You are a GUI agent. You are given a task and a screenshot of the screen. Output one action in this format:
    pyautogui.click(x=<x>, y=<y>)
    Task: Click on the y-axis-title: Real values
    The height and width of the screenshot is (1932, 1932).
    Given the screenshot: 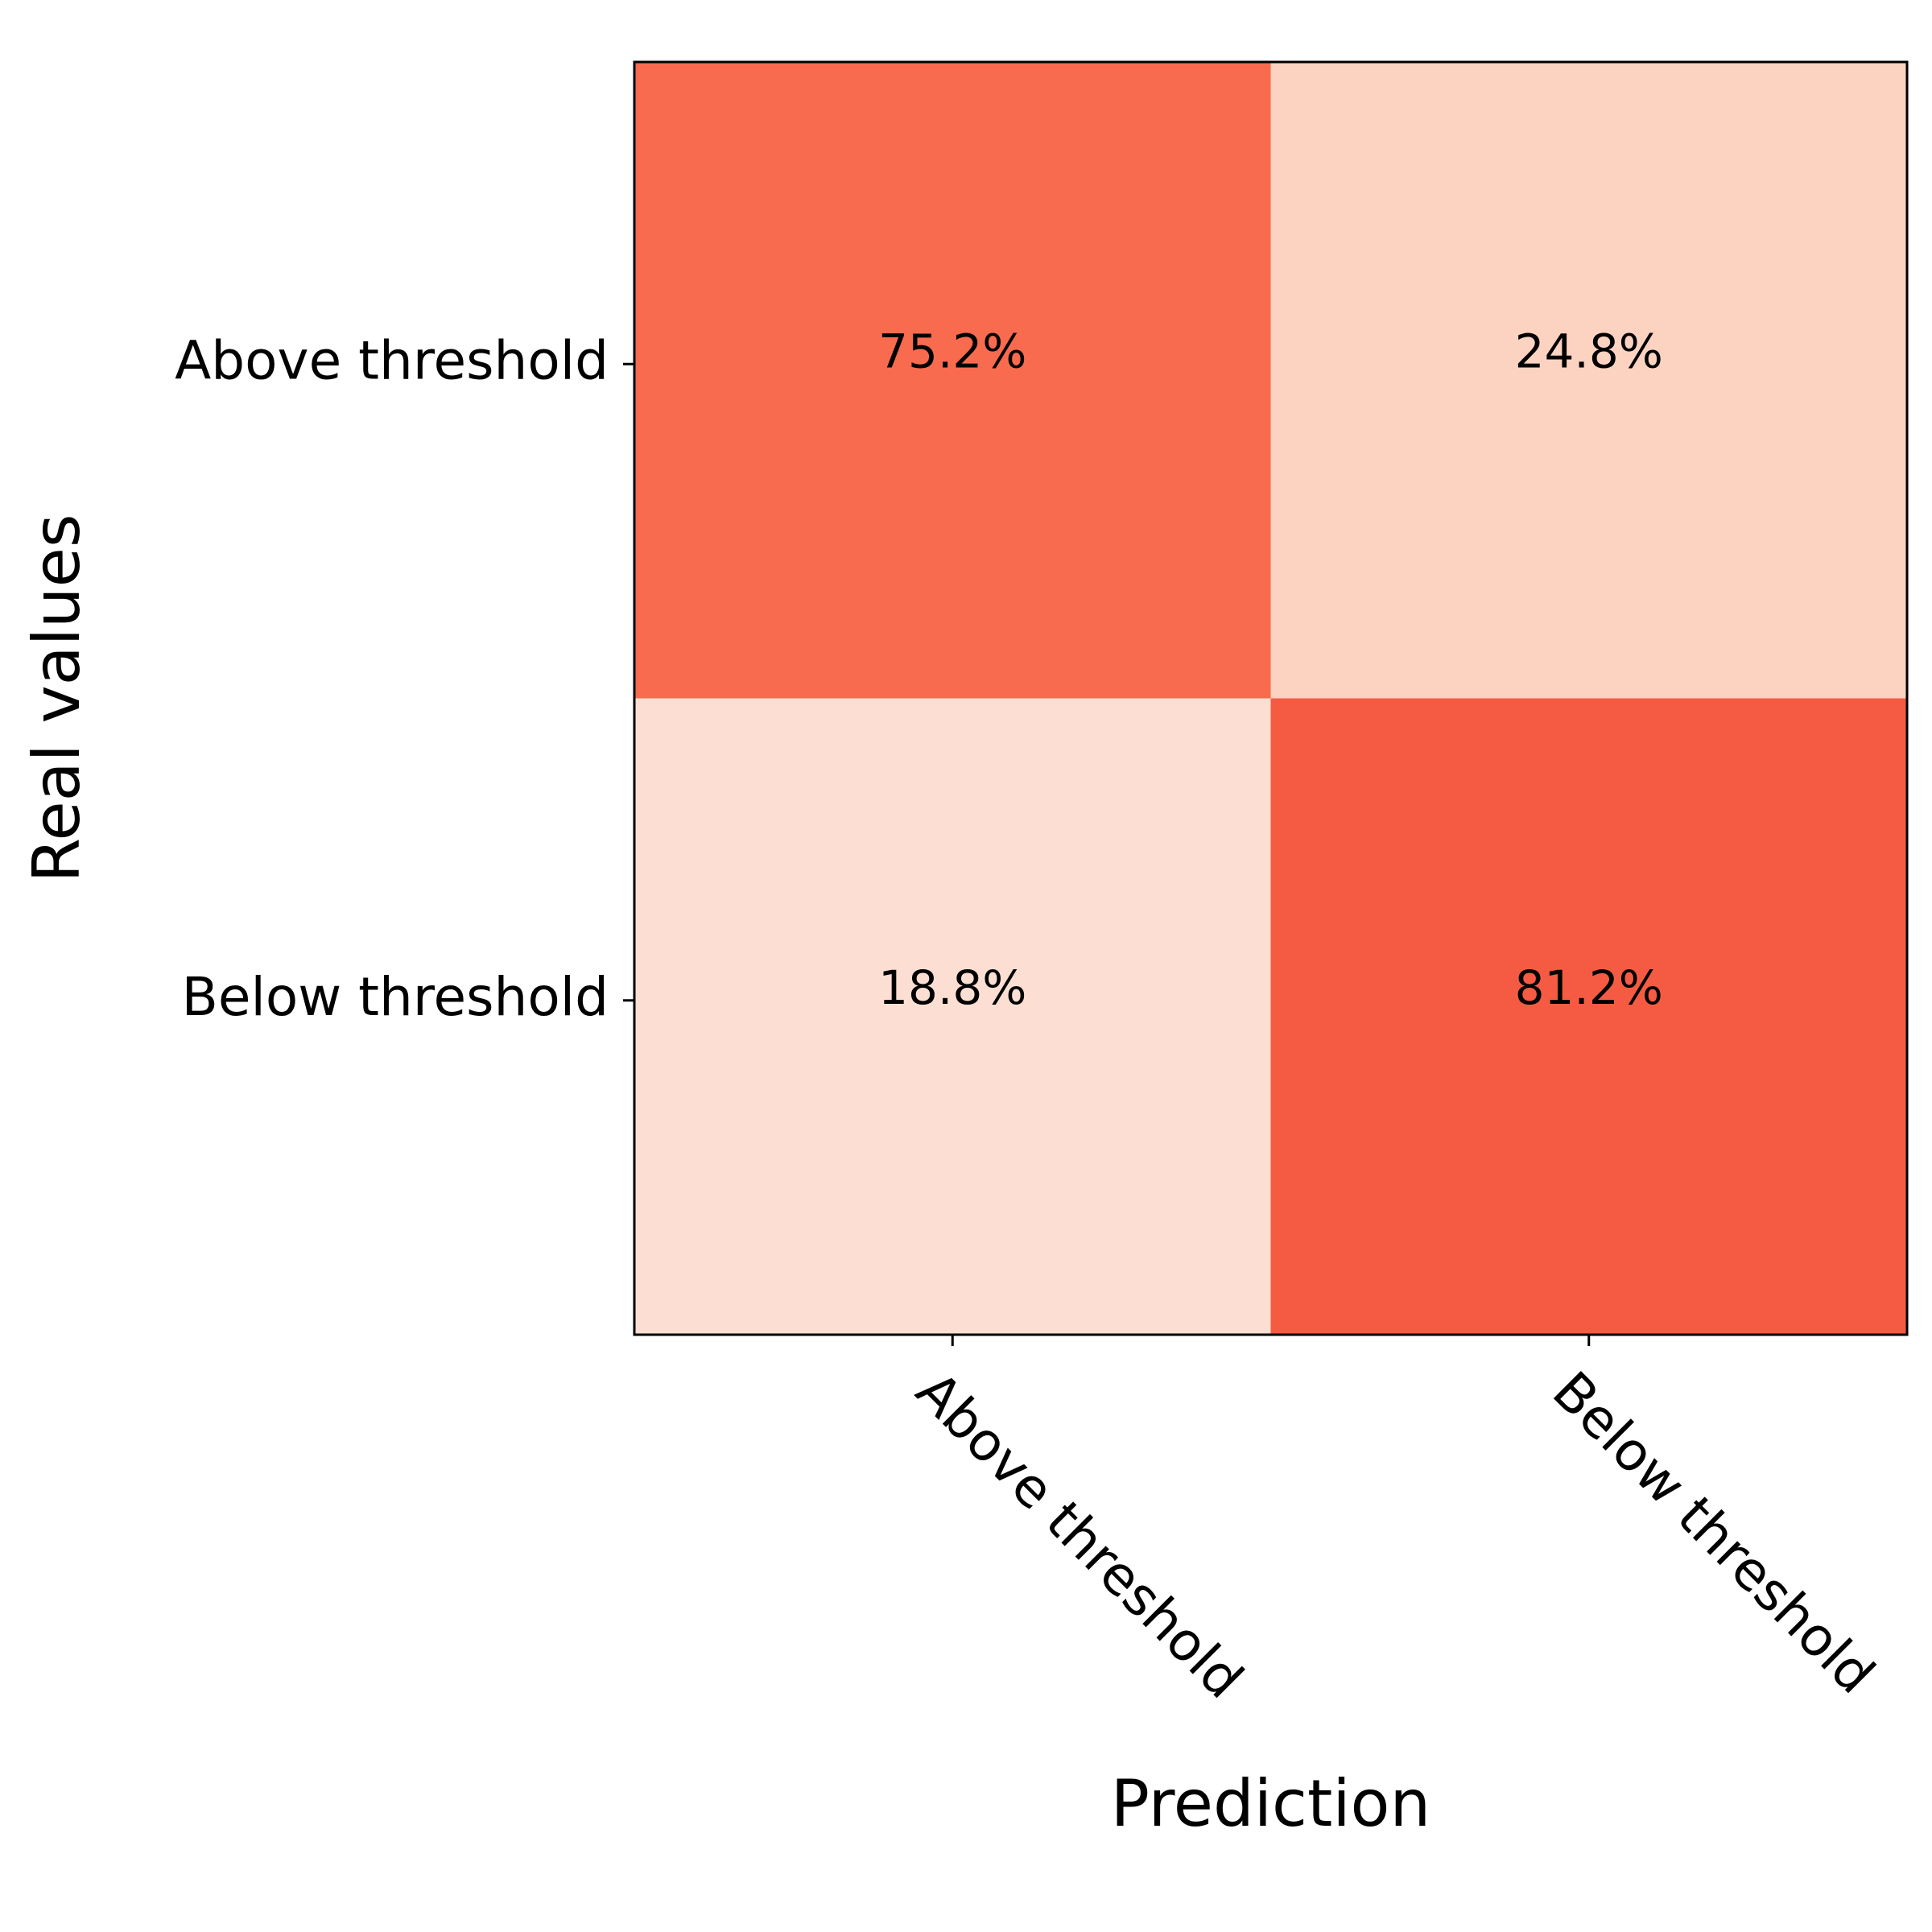 What is the action you would take?
    pyautogui.click(x=56, y=698)
    